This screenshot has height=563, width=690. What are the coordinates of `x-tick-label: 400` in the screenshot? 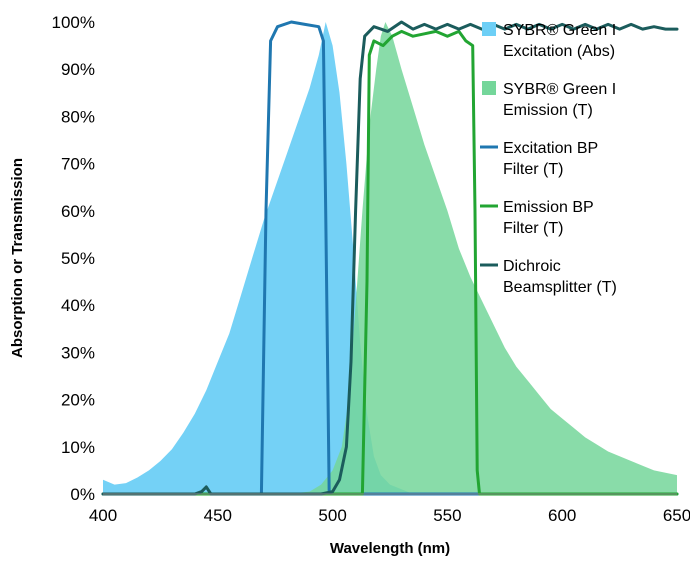 It's located at (103, 515).